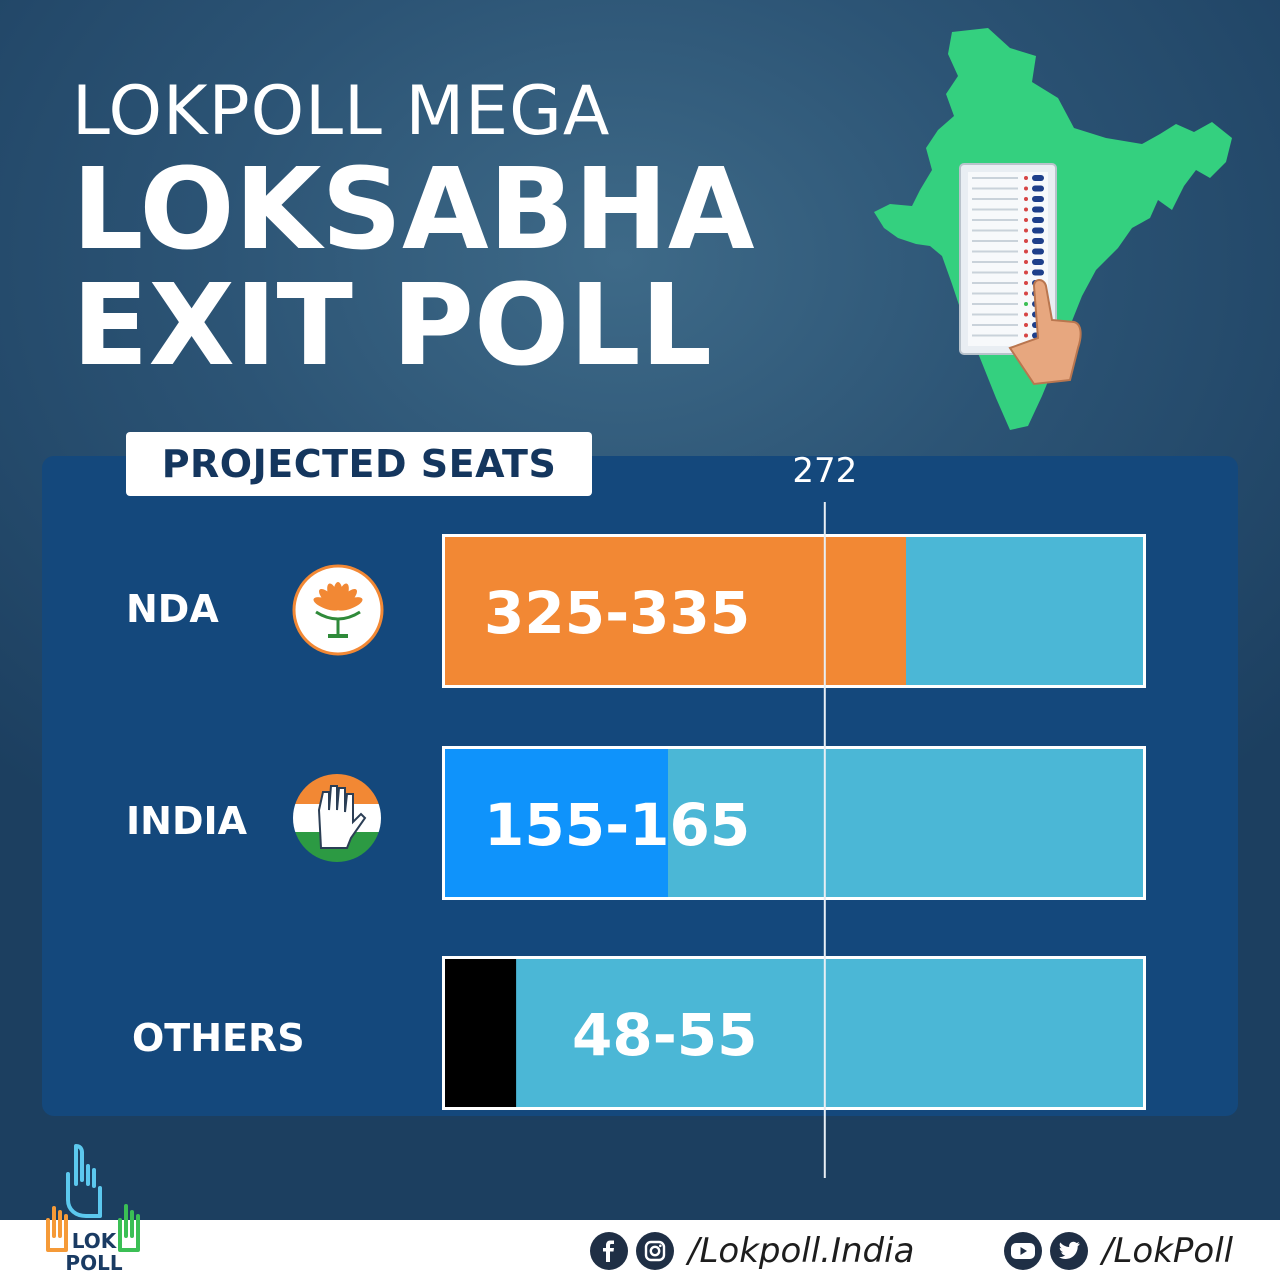  Describe the element at coordinates (337, 818) in the screenshot. I see `congress-hand-icon` at that location.